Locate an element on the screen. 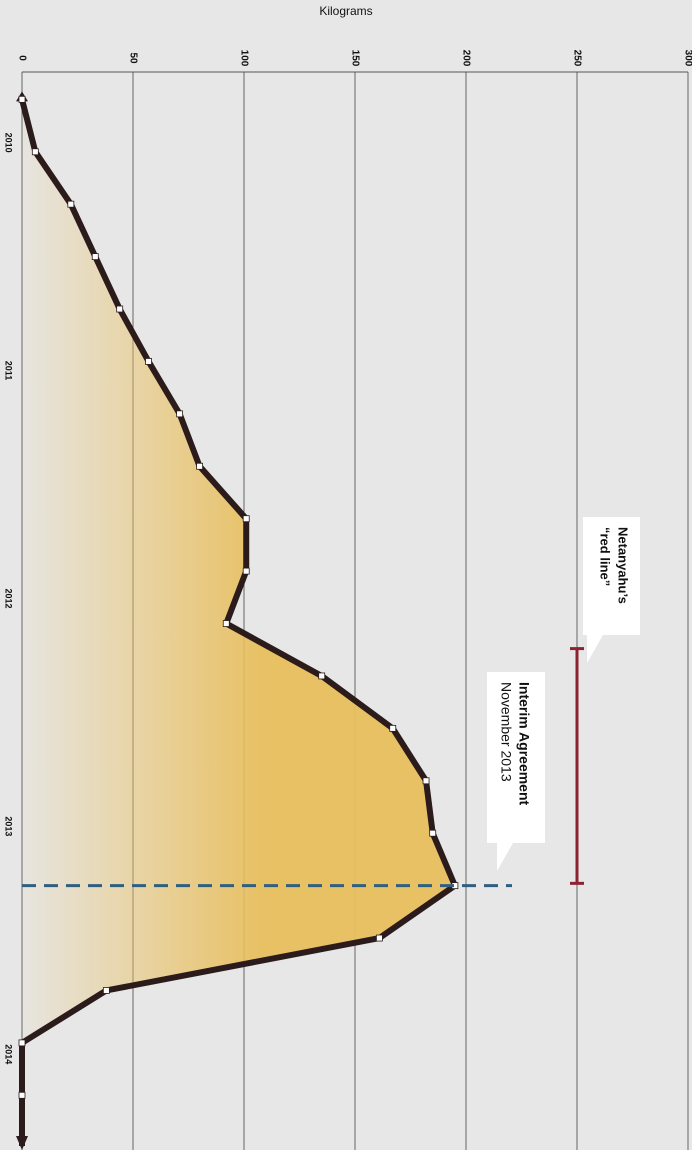 The height and width of the screenshot is (1150, 692). value-tick-label: 300 is located at coordinates (687, 58).